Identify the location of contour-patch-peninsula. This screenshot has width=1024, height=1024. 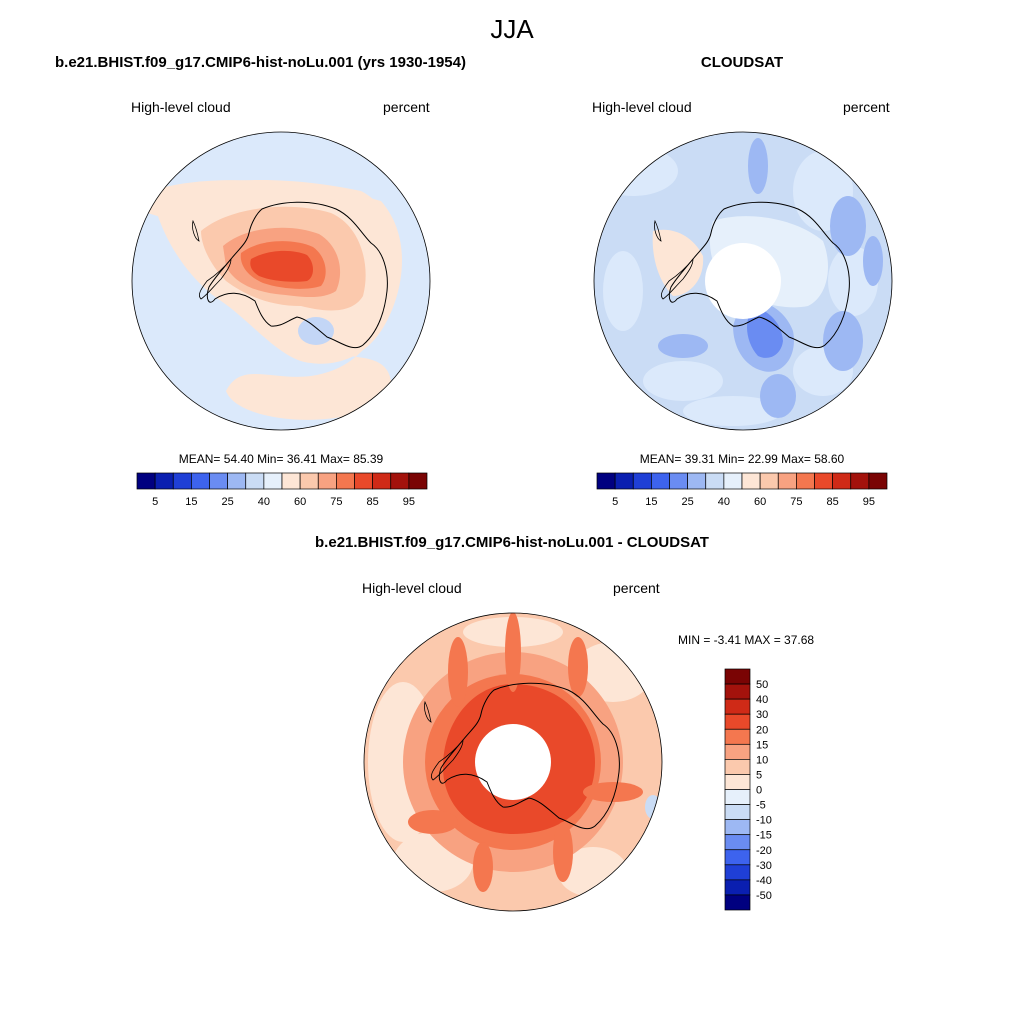
(678, 262).